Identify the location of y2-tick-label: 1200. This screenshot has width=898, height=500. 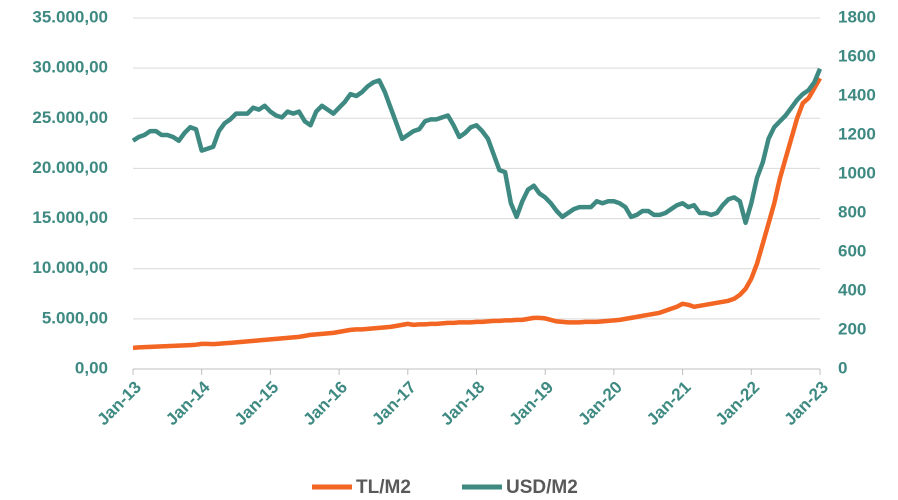
(857, 133).